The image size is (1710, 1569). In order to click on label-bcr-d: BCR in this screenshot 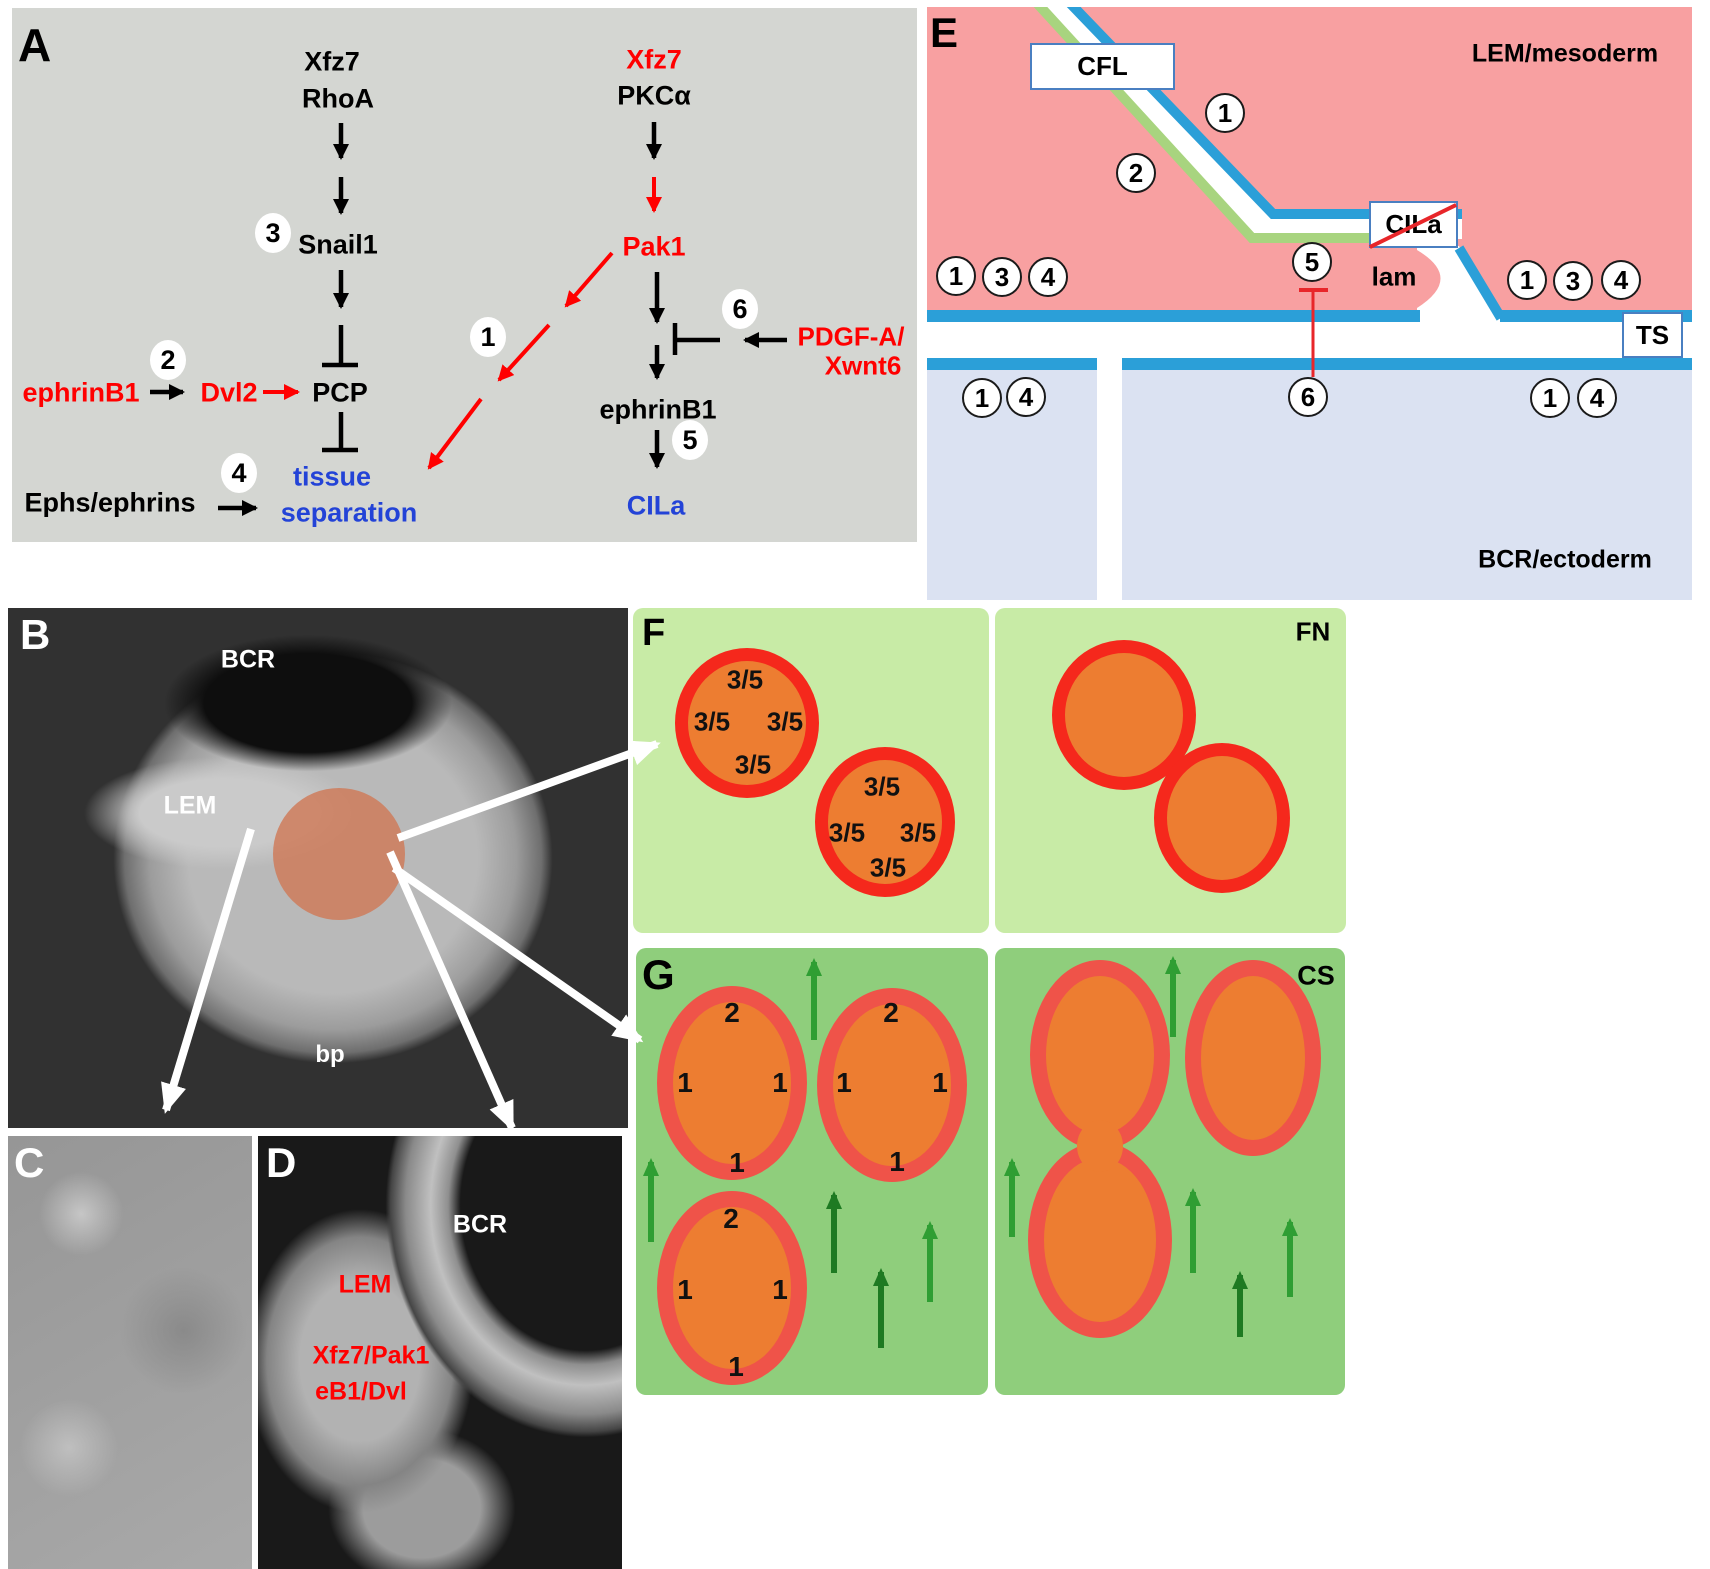, I will do `click(480, 1224)`.